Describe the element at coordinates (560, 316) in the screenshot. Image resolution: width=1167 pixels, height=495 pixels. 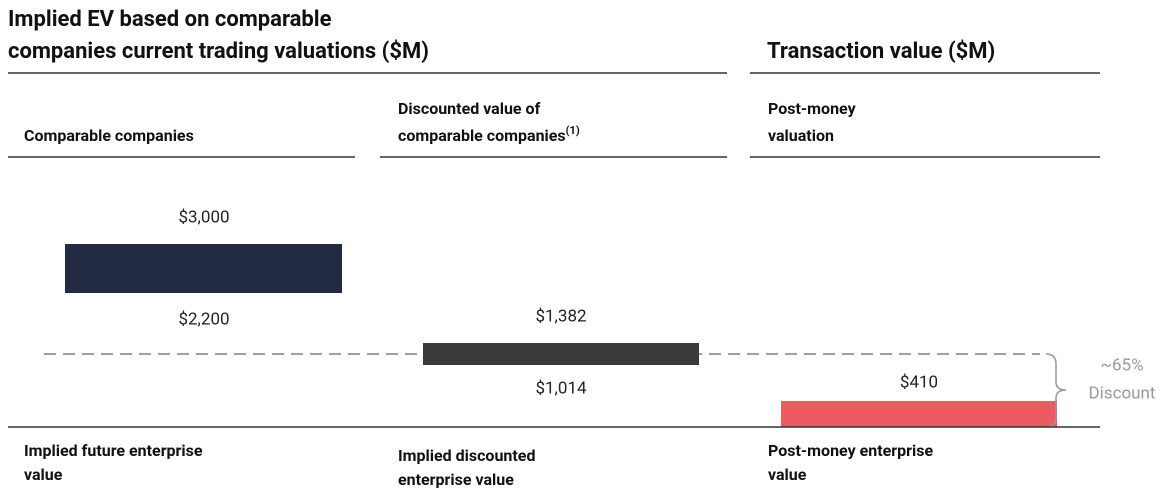
I see `value-label: $1,382` at that location.